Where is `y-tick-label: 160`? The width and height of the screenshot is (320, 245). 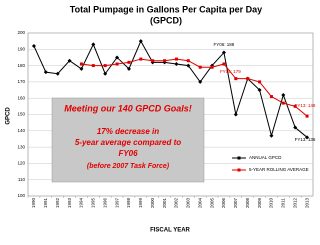 y-tick-label: 160 is located at coordinates (21, 97).